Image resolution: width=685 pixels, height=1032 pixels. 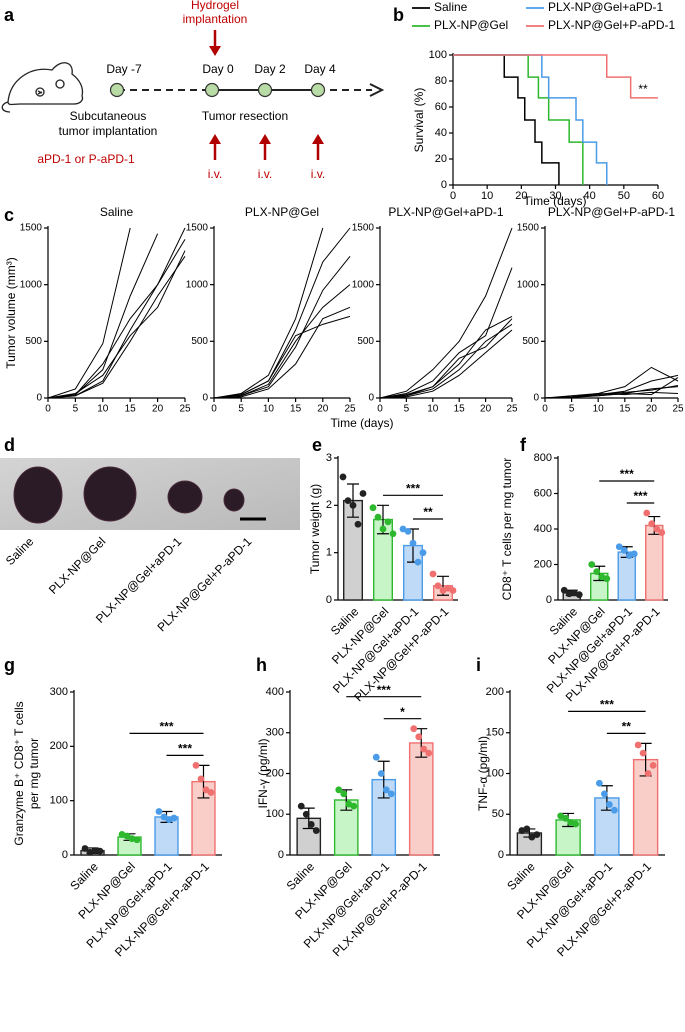 I want to click on arrows, so click(x=266, y=95).